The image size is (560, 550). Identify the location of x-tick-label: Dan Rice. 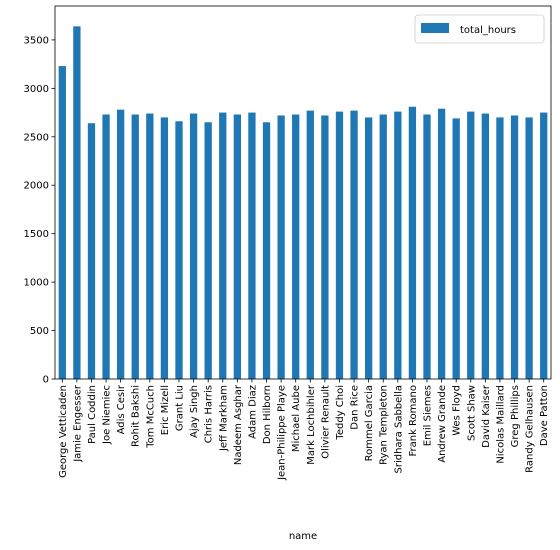
(355, 407).